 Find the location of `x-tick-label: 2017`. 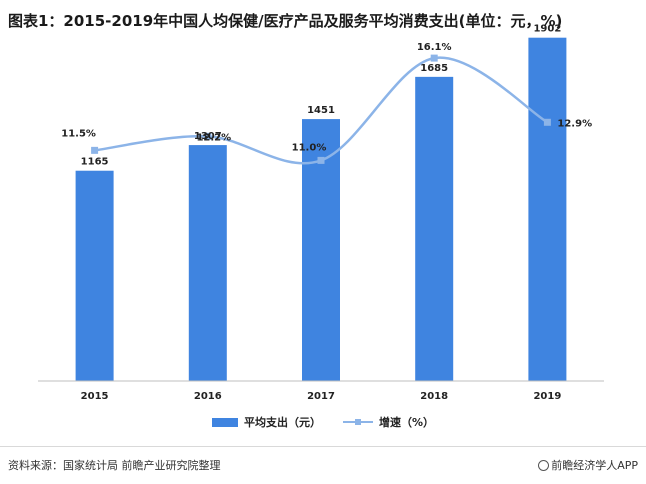

x-tick-label: 2017 is located at coordinates (321, 396).